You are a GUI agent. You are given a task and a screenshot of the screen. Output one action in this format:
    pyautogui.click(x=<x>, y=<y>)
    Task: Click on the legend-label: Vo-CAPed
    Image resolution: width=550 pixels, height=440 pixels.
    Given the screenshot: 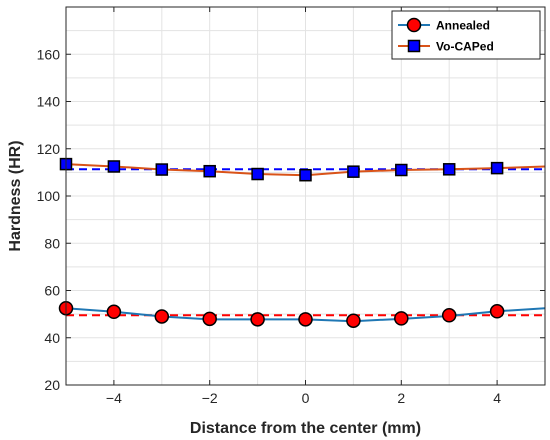 What is the action you would take?
    pyautogui.click(x=465, y=47)
    